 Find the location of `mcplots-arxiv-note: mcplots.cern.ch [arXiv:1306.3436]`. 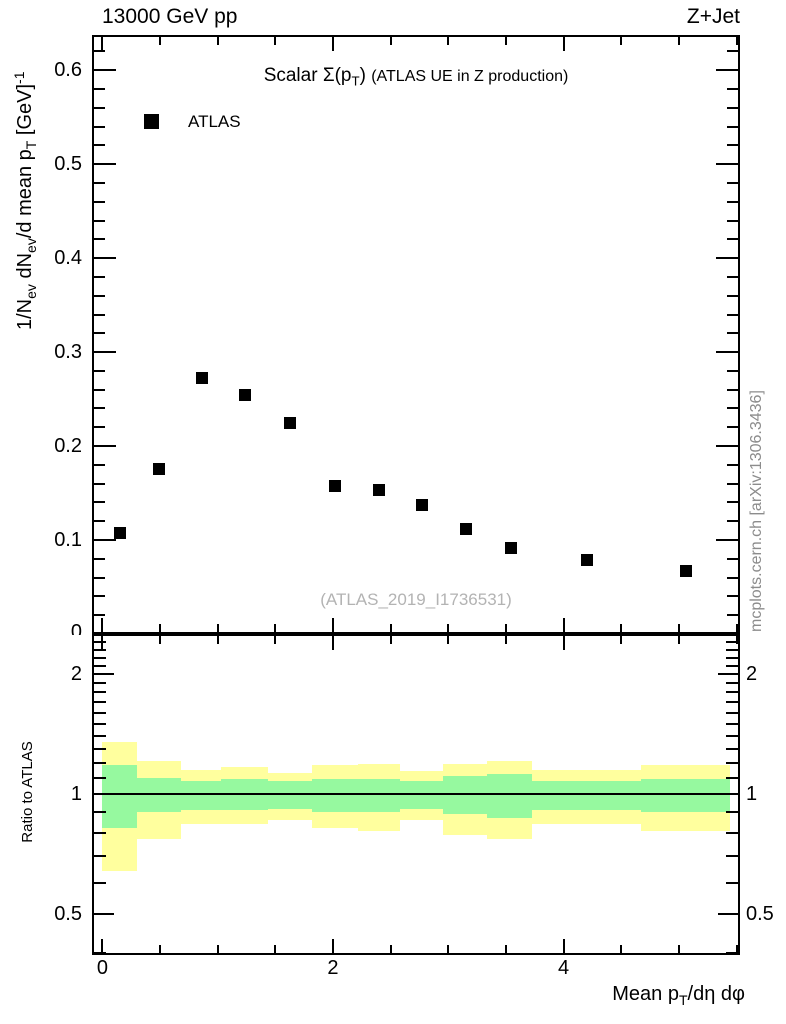

mcplots-arxiv-note: mcplots.cern.ch [arXiv:1306.3436] is located at coordinates (756, 511).